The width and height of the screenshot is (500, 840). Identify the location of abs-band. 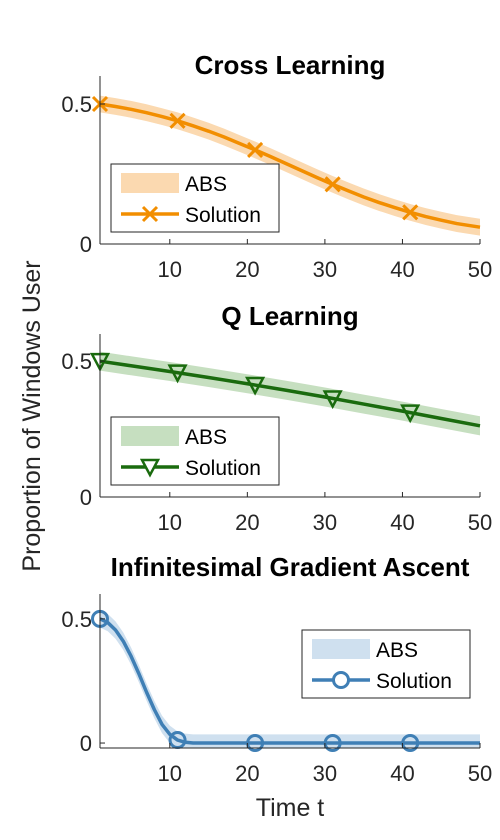
(290, 393).